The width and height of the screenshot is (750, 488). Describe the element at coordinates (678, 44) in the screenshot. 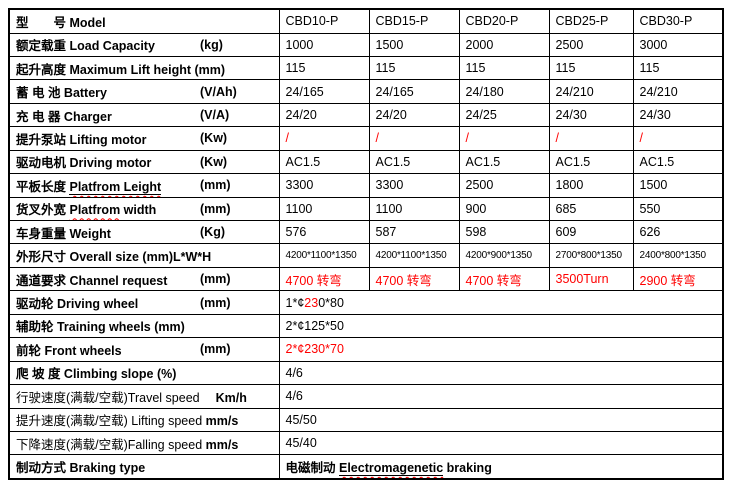

I see `value-load-capacity-col5: 3000` at that location.